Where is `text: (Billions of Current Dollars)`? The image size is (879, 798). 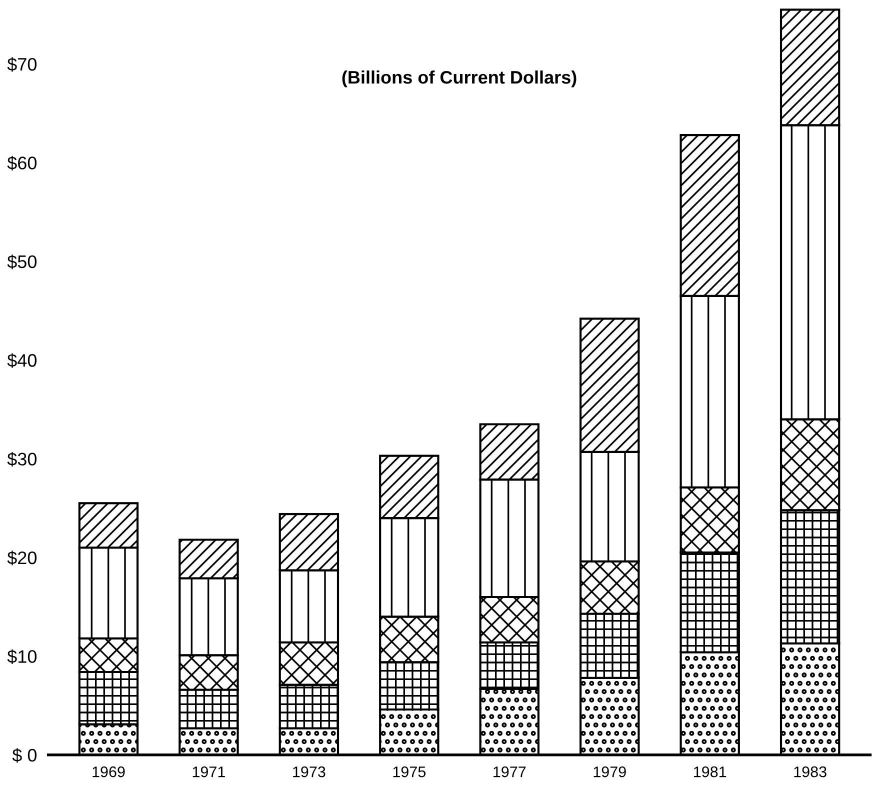
text: (Billions of Current Dollars) is located at coordinates (459, 79).